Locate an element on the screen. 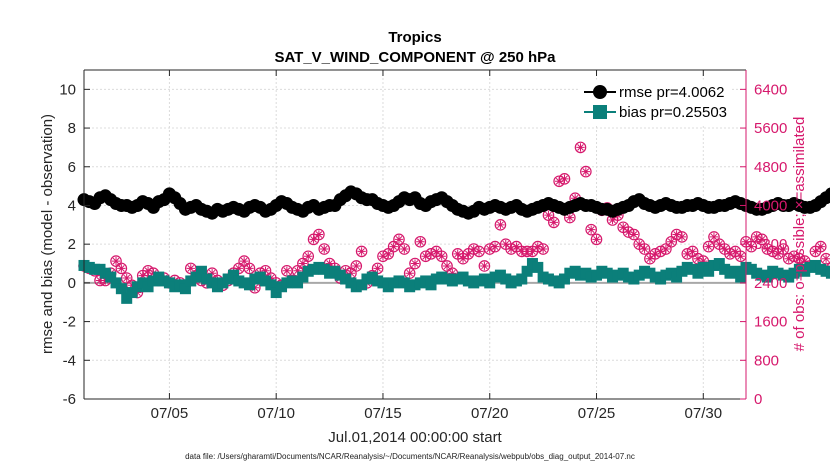  legend-bias-label: bias pr=0.25503 is located at coordinates (673, 112).